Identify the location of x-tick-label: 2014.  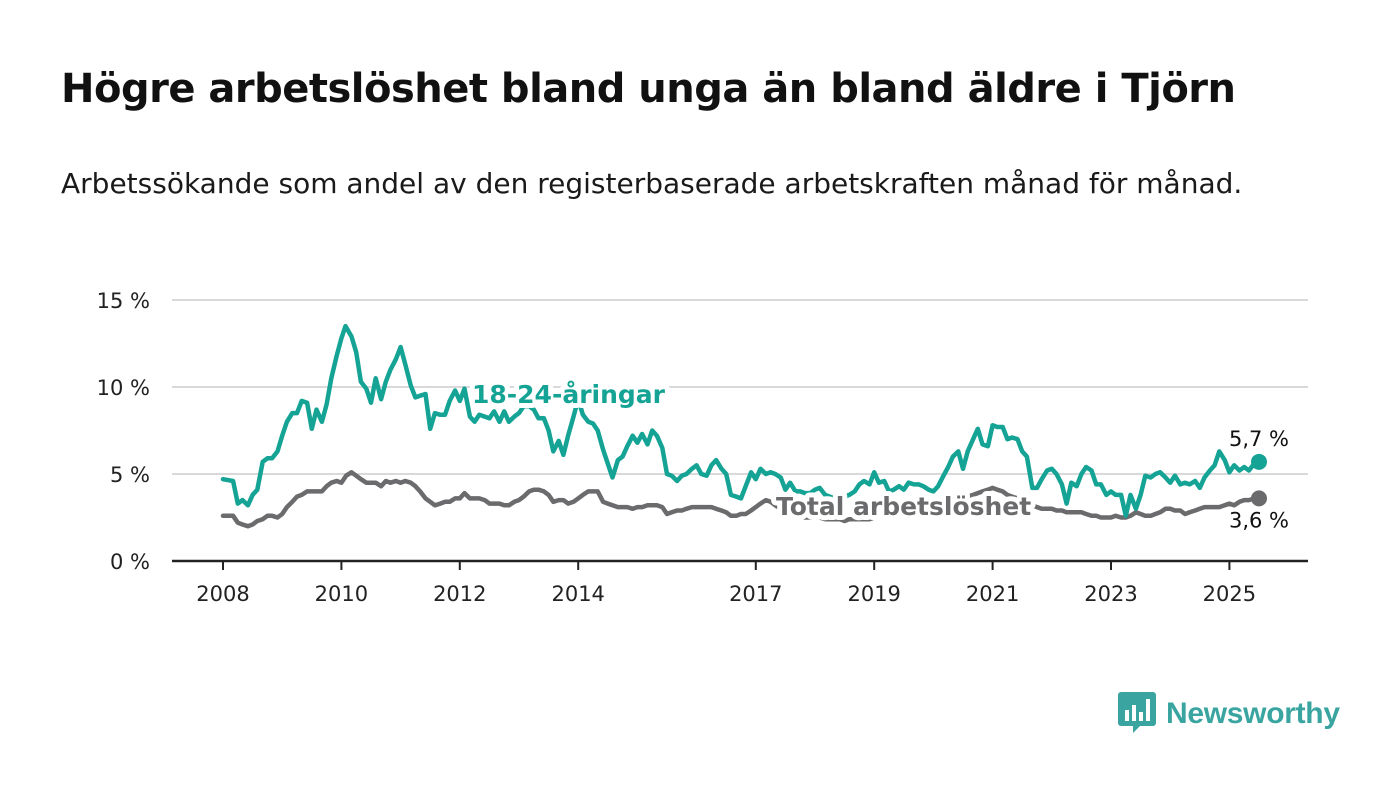
(577, 594).